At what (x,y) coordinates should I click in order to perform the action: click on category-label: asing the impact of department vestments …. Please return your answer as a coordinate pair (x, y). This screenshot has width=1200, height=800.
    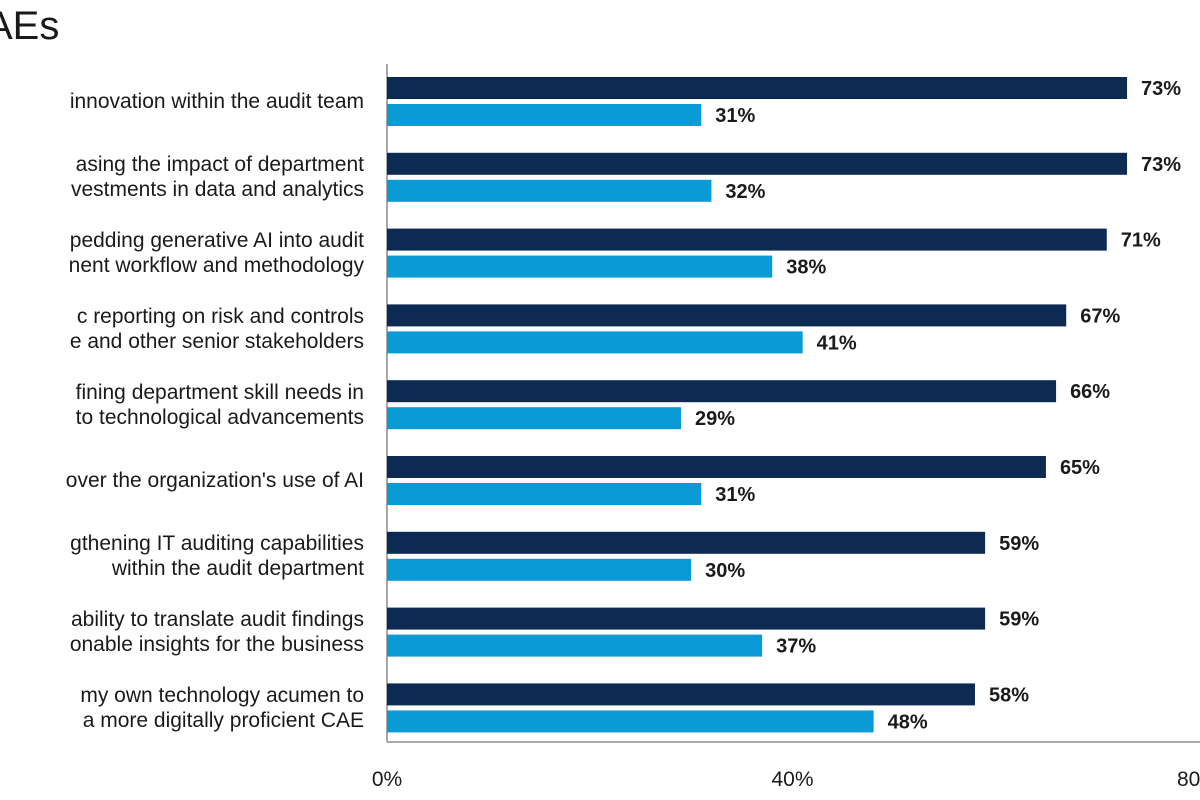
    Looking at the image, I should click on (182, 177).